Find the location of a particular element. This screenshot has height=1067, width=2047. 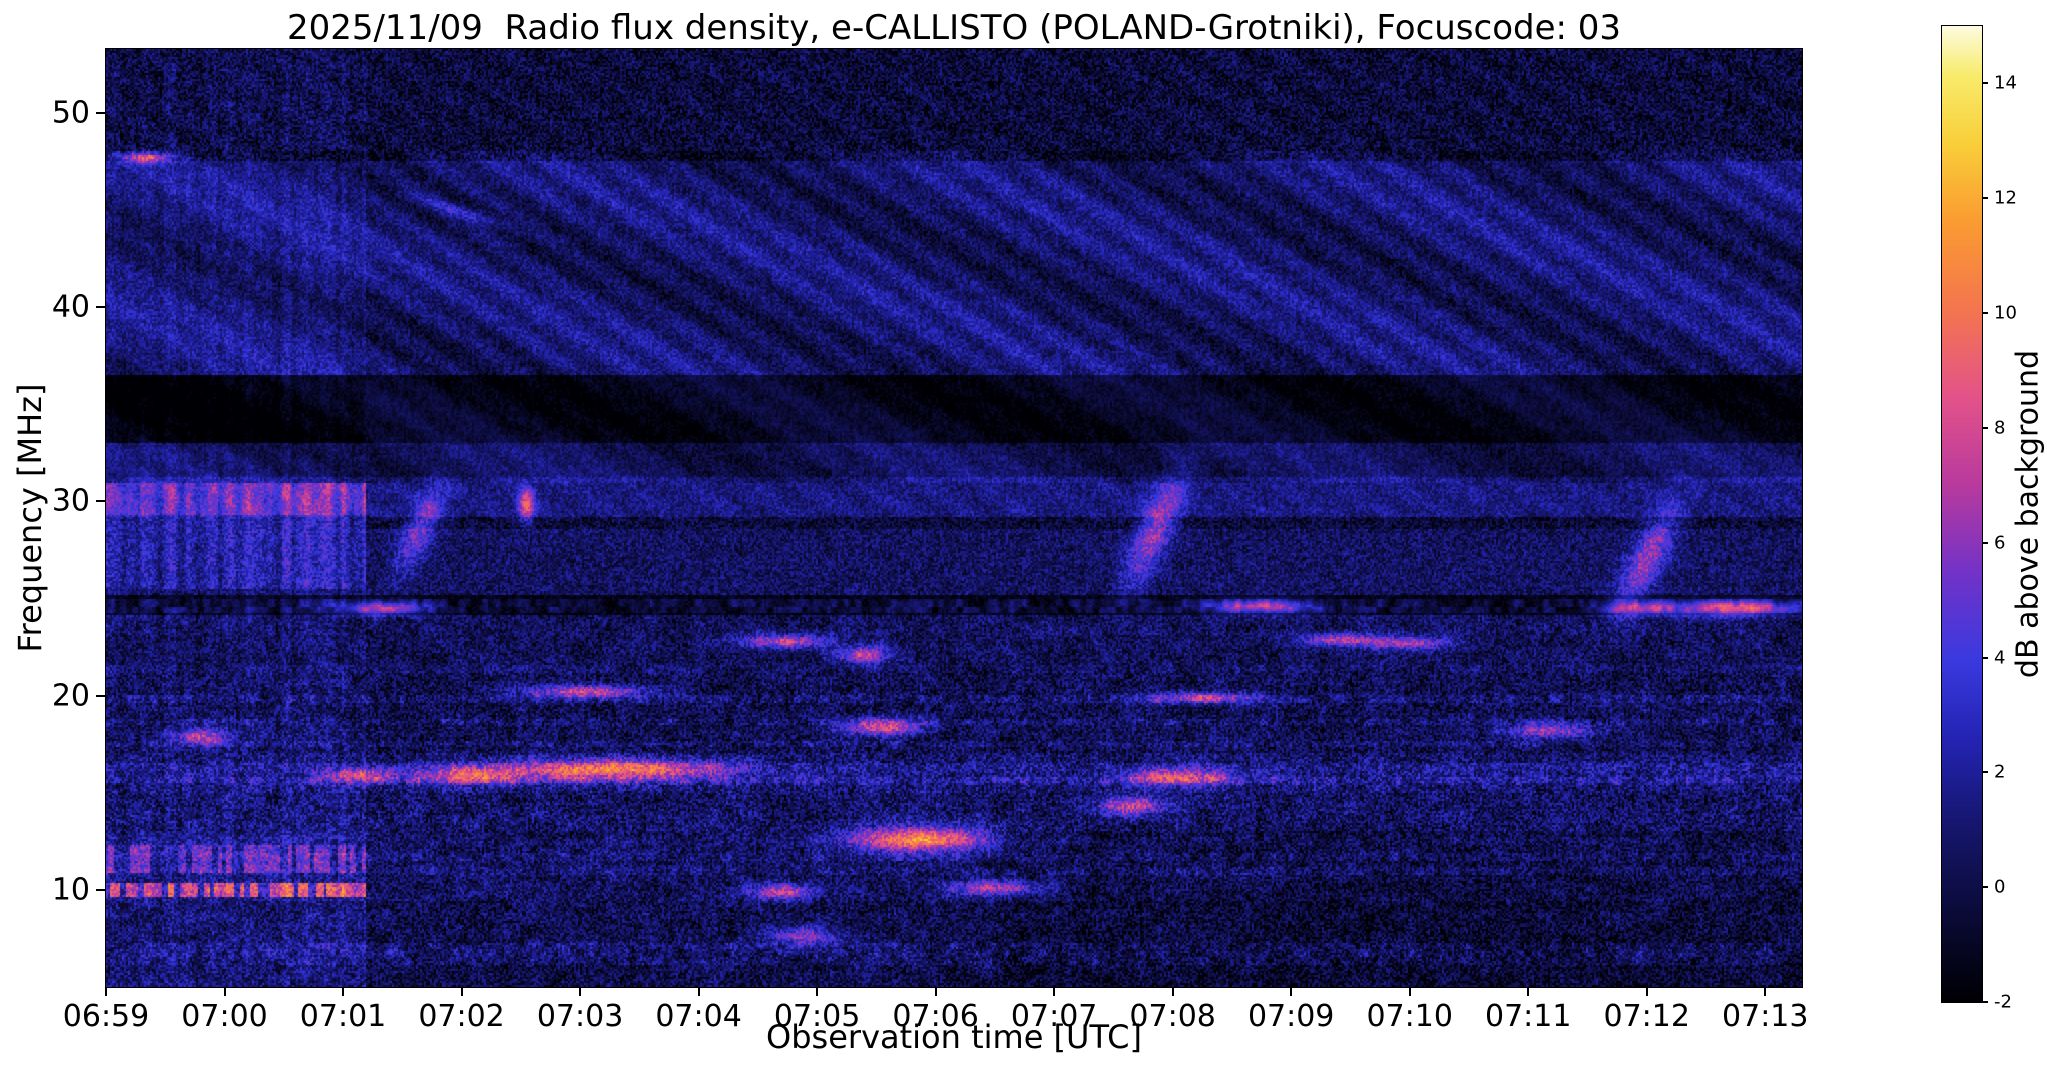

x-tick-label: 07:02 is located at coordinates (461, 1016).